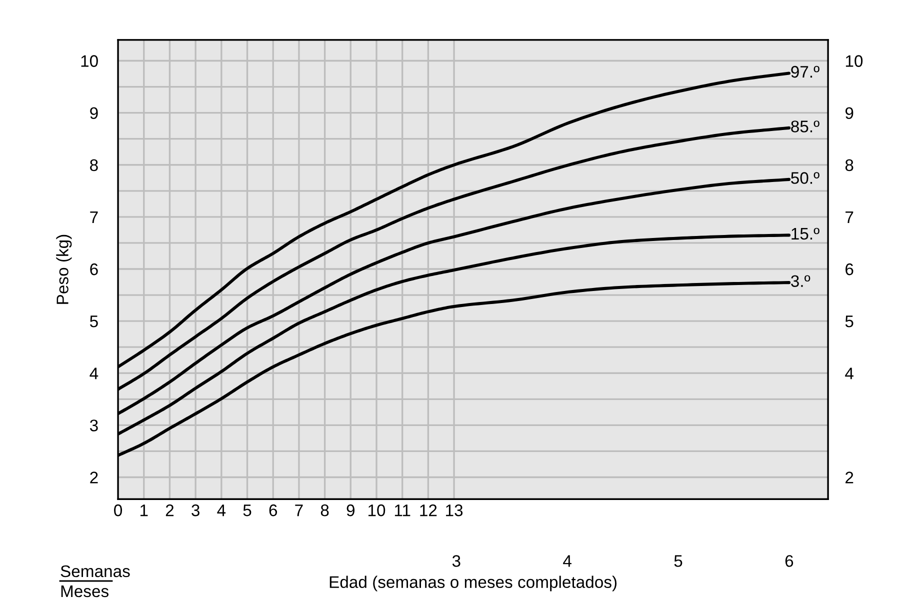 The width and height of the screenshot is (901, 605). I want to click on y-tick-label: 7, so click(94, 217).